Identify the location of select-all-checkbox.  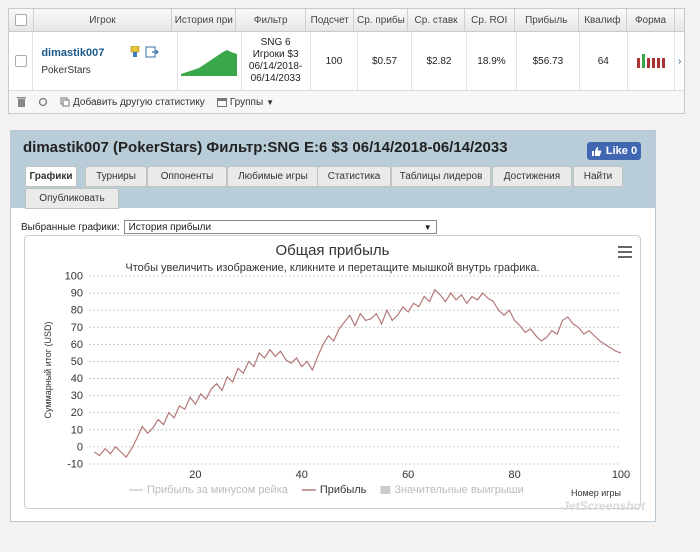
(20, 20).